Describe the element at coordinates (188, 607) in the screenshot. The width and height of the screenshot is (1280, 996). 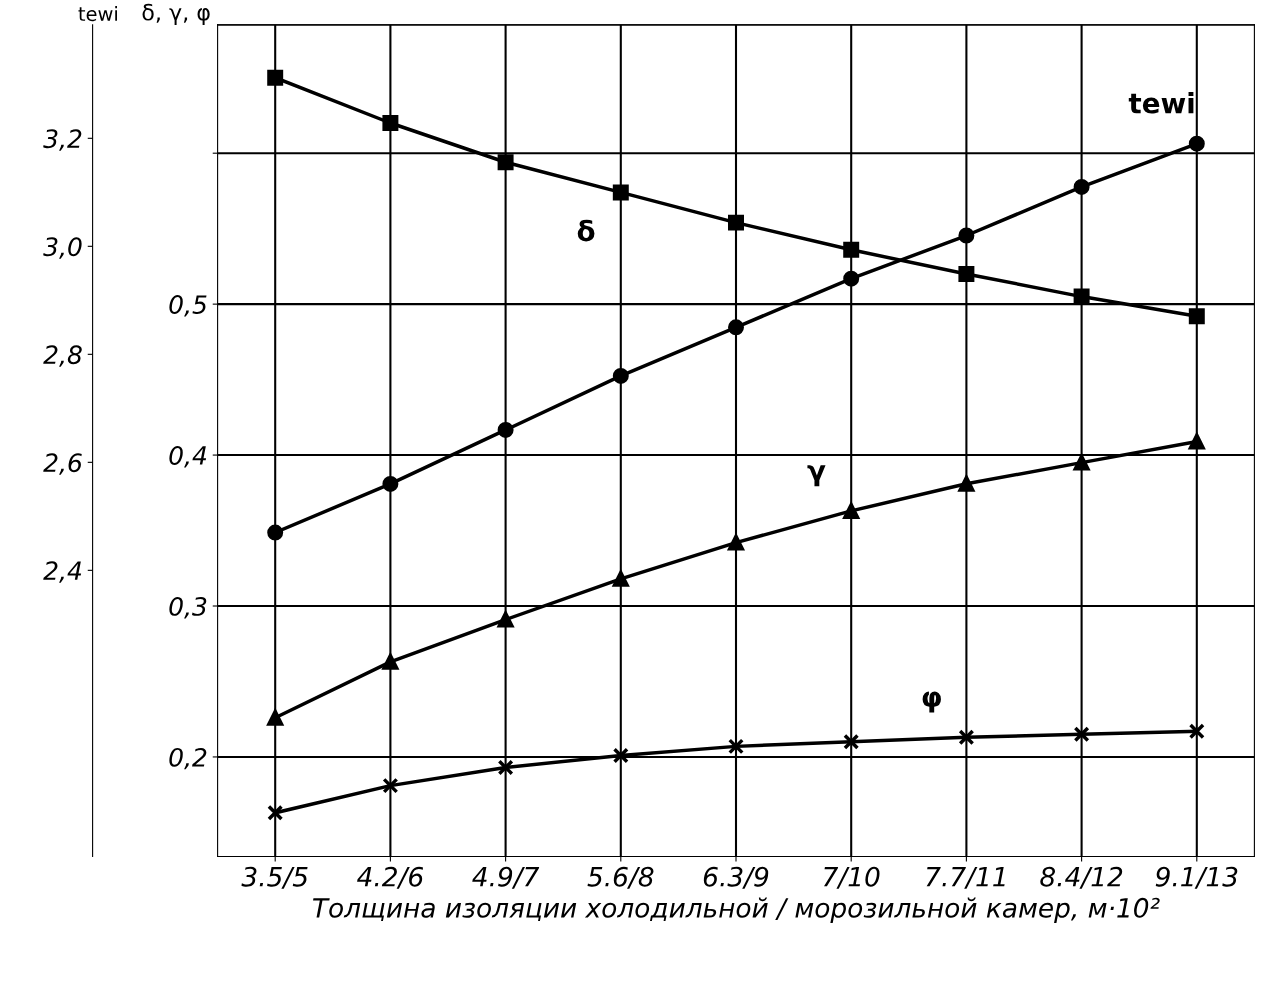
I see `y-tick-label: 0,3` at that location.